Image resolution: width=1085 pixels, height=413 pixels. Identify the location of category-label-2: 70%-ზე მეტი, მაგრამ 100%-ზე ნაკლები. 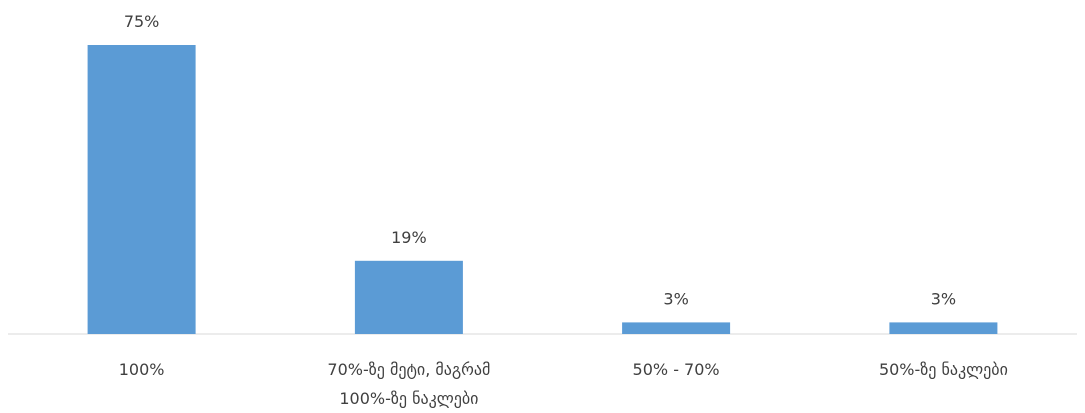
(408, 384).